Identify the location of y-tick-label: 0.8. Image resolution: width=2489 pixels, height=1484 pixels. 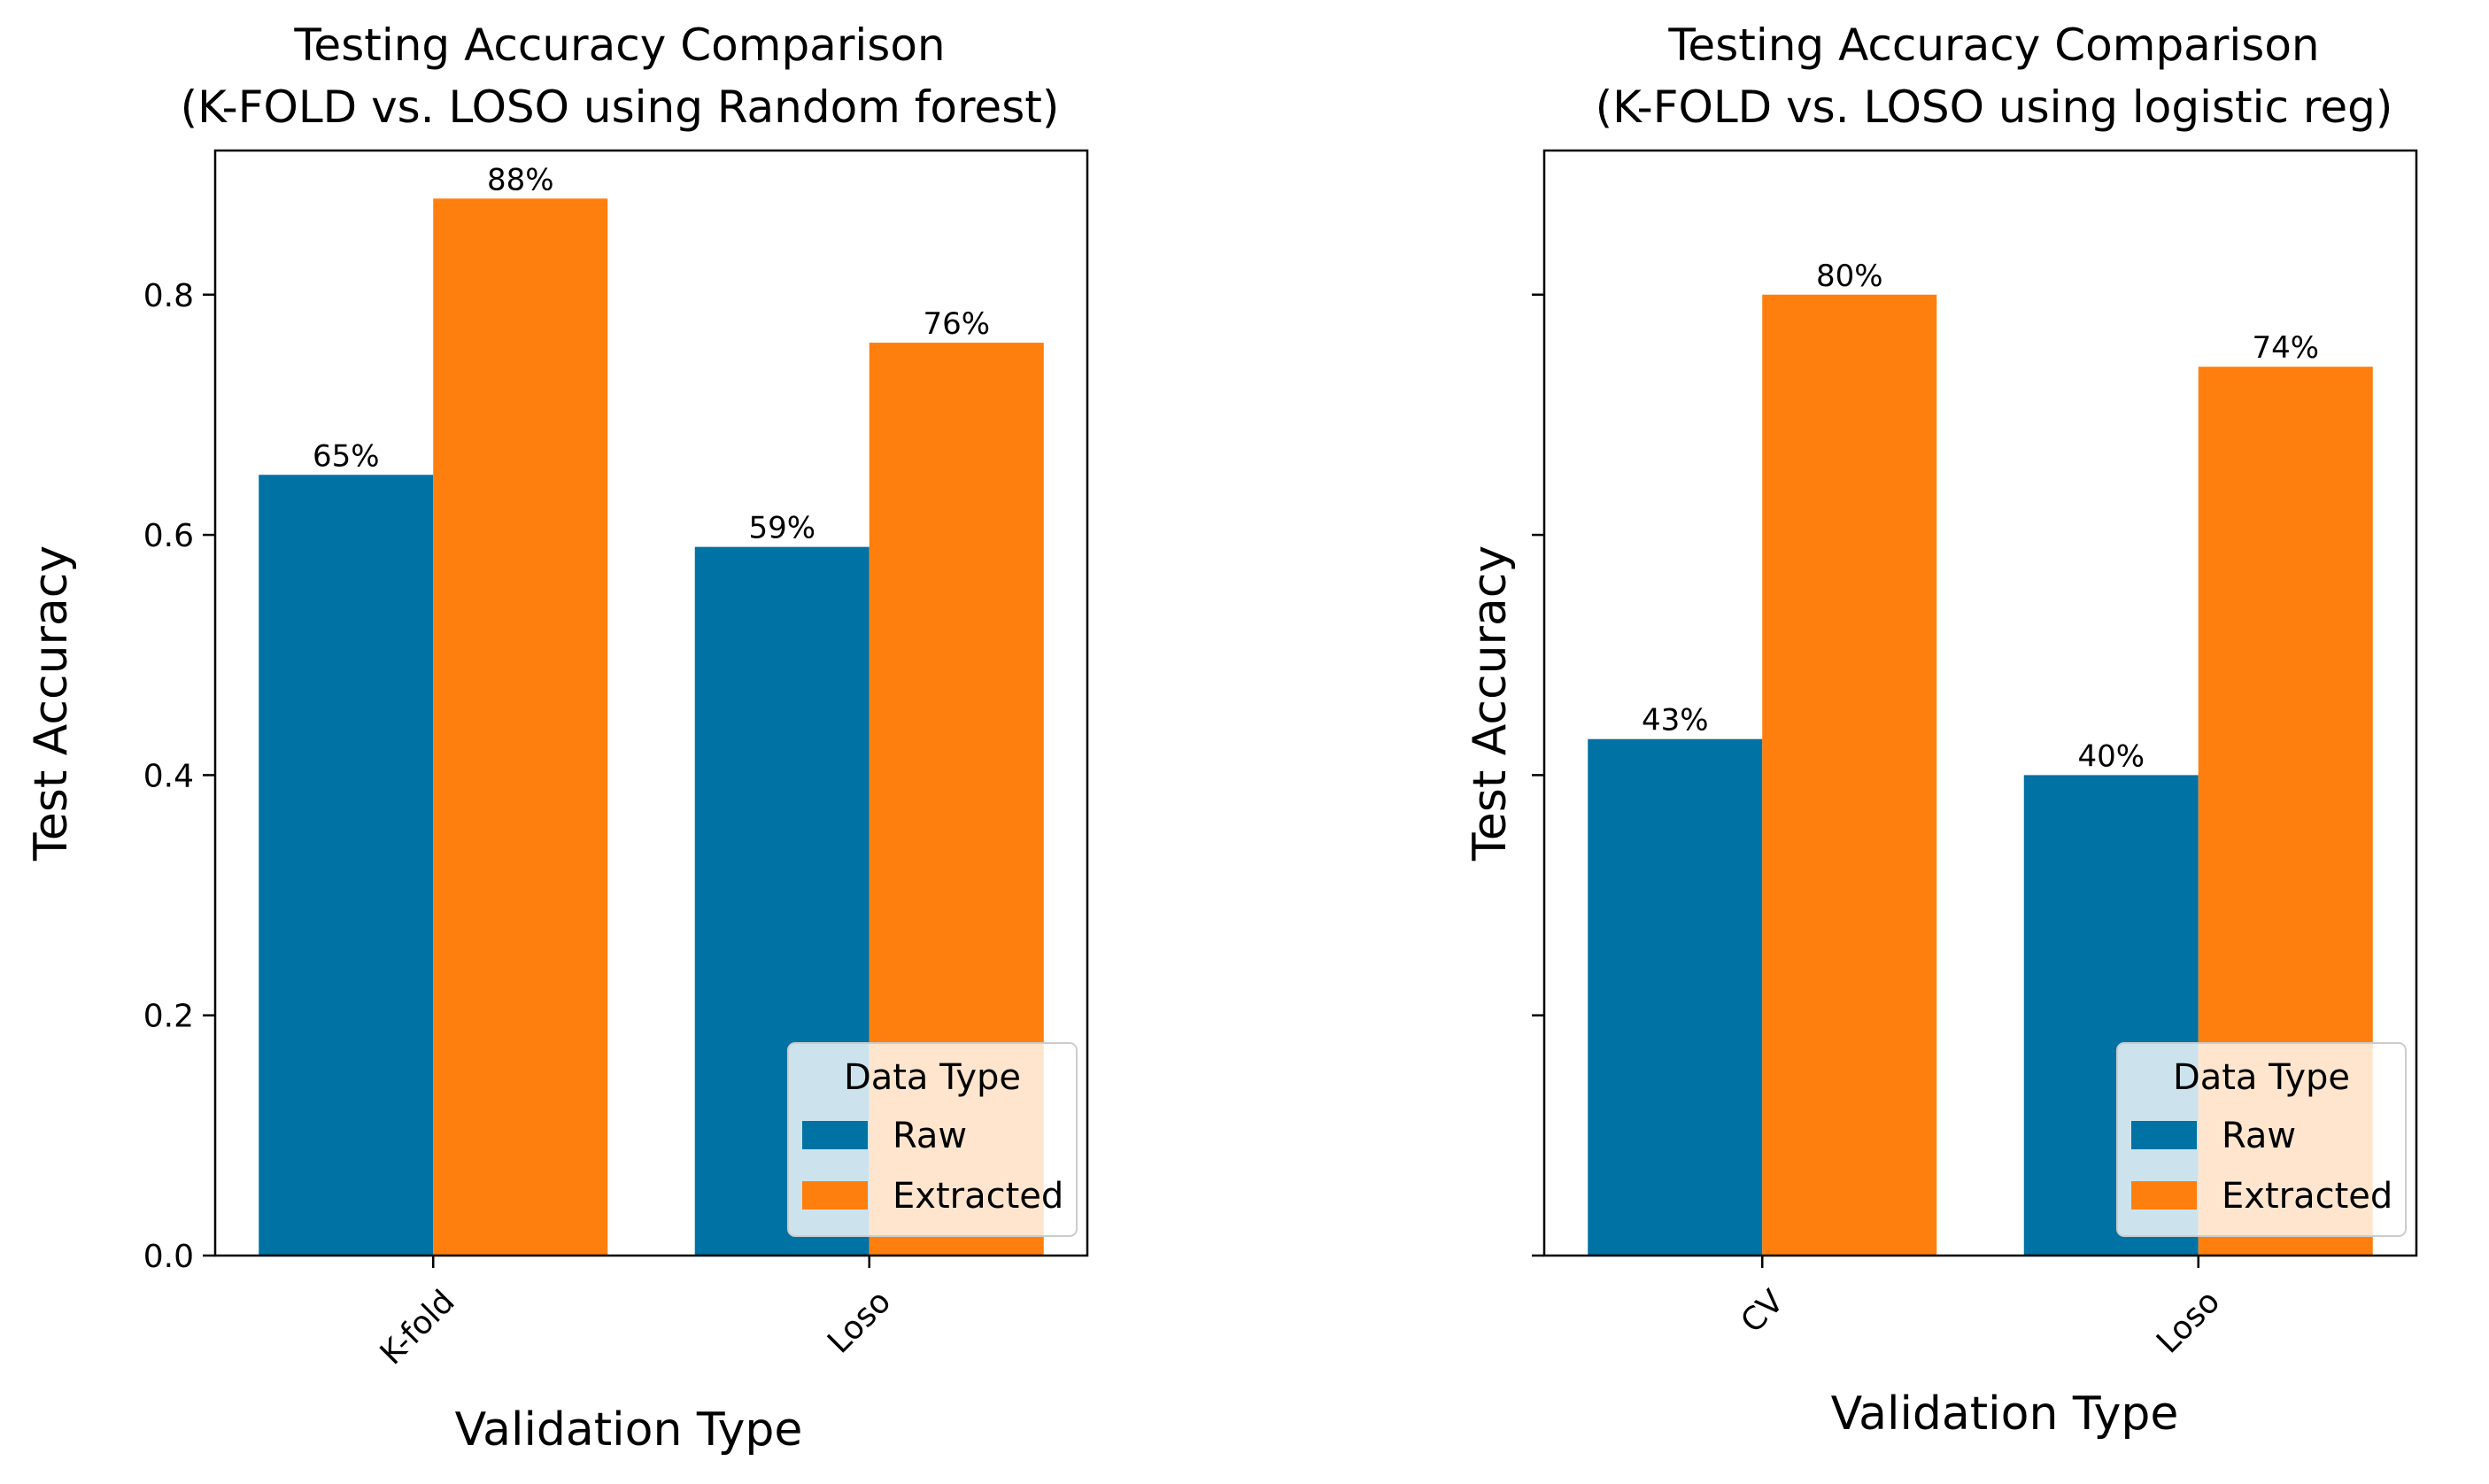
(169, 296).